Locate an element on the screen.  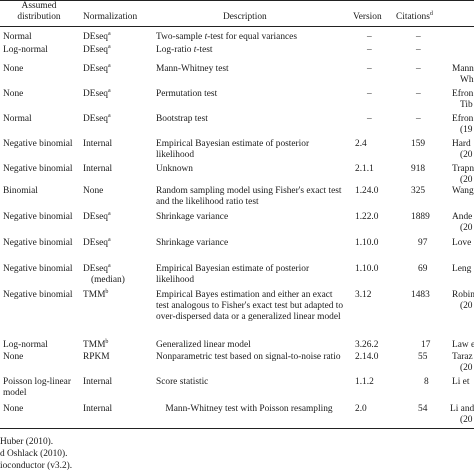
header-citations-sup: d is located at coordinates (431, 14).